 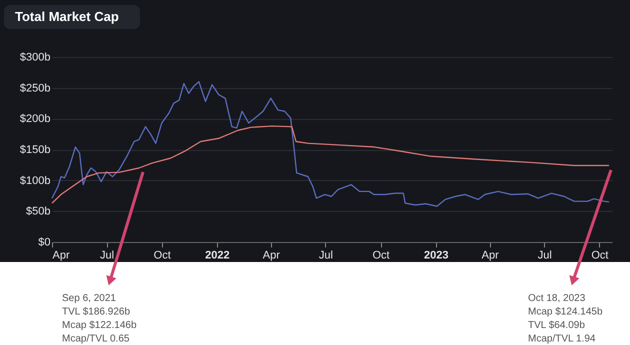 What do you see at coordinates (96, 312) in the screenshot?
I see `text: TVL $186.926b` at bounding box center [96, 312].